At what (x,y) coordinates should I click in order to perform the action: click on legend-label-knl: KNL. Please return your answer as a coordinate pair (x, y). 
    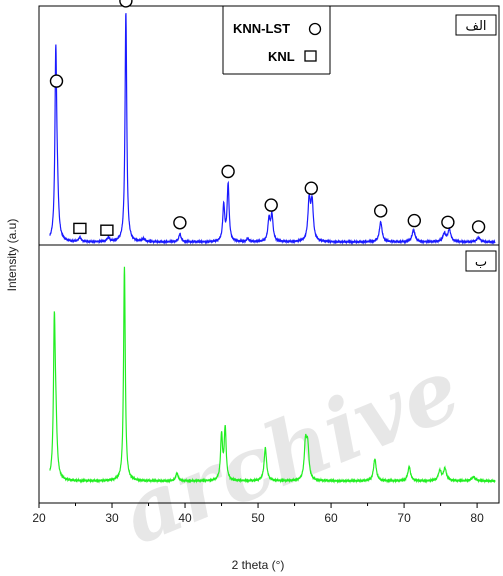
    Looking at the image, I should click on (281, 56).